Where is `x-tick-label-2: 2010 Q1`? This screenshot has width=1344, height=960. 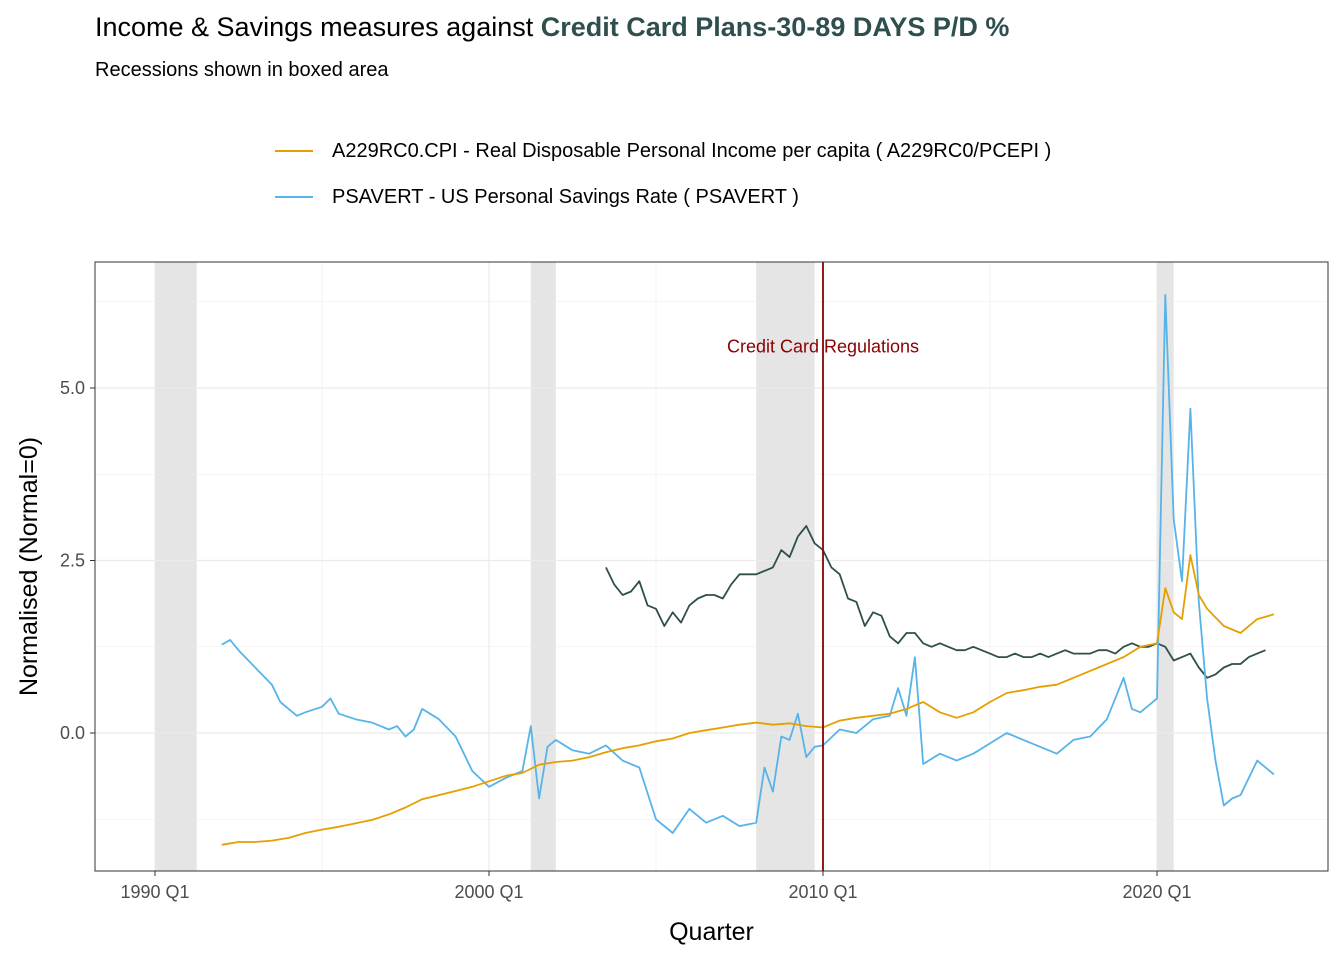
x-tick-label-2: 2010 Q1 is located at coordinates (822, 892).